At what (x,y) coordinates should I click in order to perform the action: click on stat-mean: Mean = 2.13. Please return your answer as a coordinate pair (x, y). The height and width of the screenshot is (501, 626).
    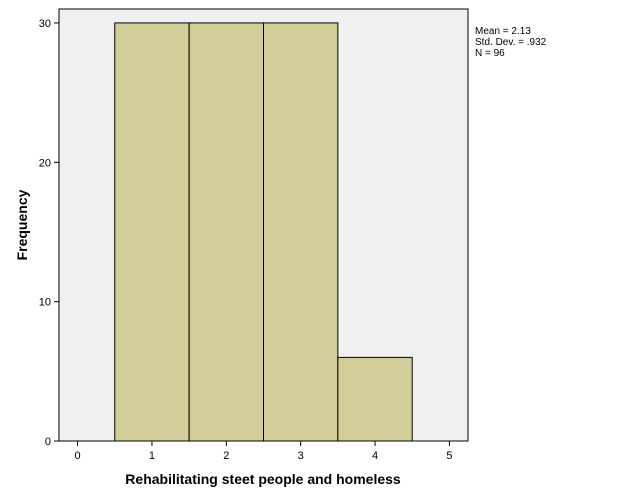
    Looking at the image, I should click on (503, 31).